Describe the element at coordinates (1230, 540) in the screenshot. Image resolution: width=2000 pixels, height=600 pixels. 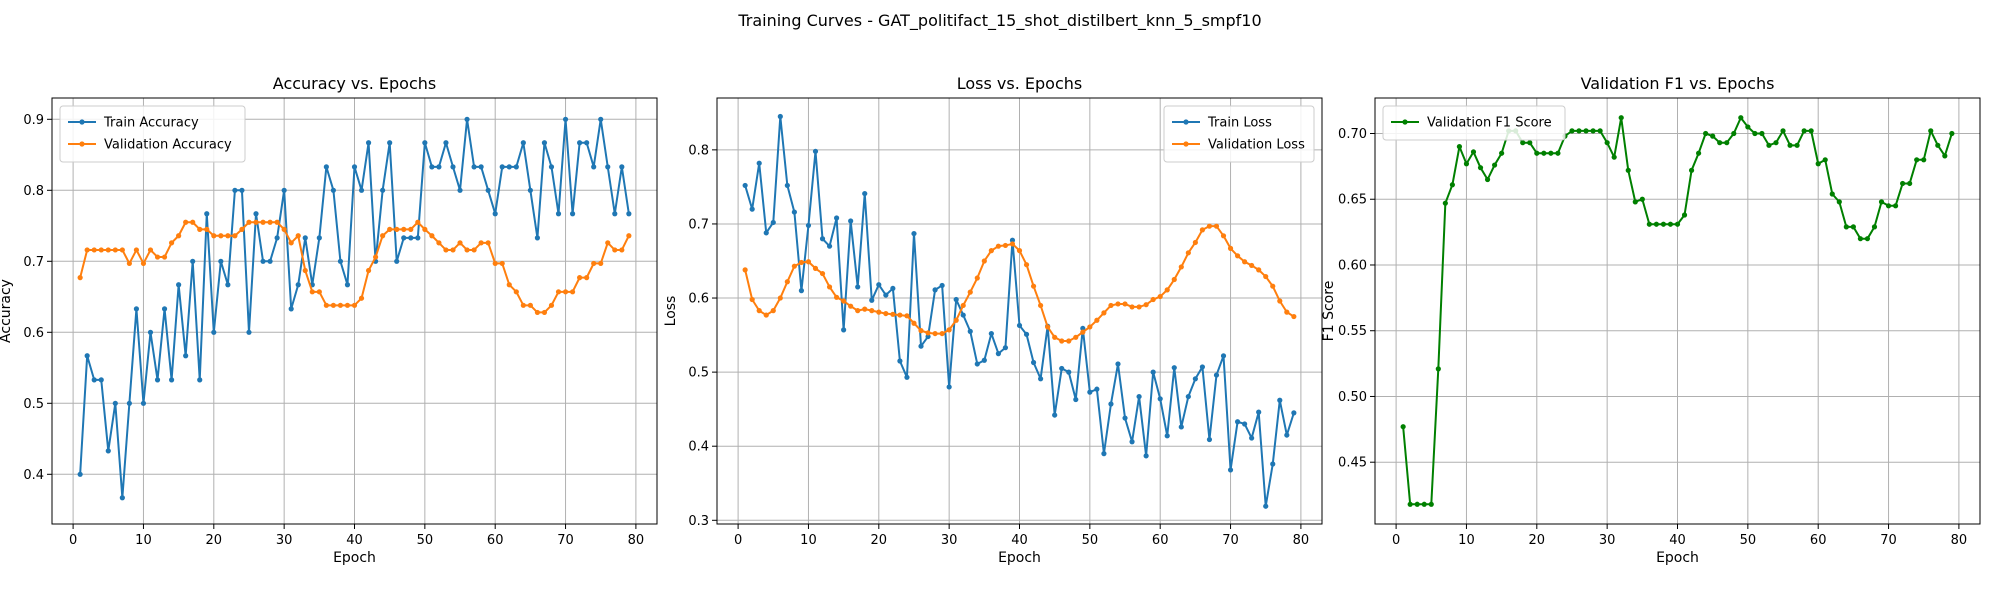
I see `x-tick-label: 70` at that location.